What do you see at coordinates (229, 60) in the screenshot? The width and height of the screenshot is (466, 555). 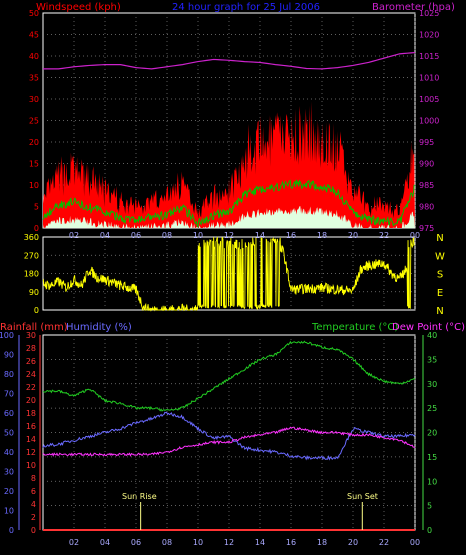 I see `barometer-line` at bounding box center [229, 60].